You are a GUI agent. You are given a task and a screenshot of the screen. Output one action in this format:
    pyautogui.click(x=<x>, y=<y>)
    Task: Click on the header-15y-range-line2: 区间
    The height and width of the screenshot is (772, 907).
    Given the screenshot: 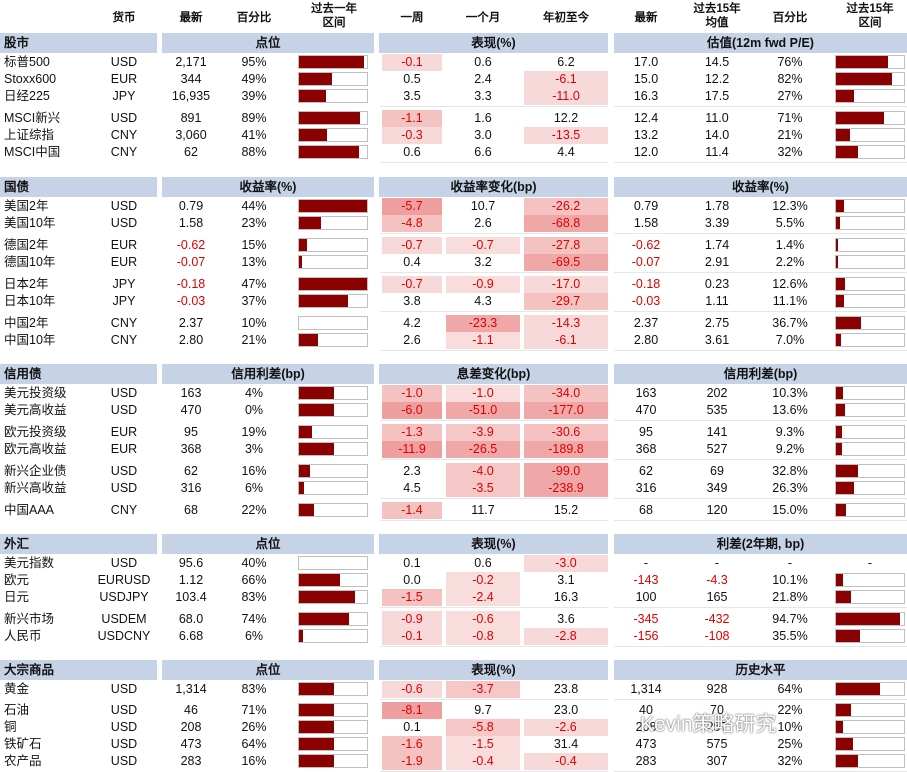 What is the action you would take?
    pyautogui.click(x=870, y=23)
    